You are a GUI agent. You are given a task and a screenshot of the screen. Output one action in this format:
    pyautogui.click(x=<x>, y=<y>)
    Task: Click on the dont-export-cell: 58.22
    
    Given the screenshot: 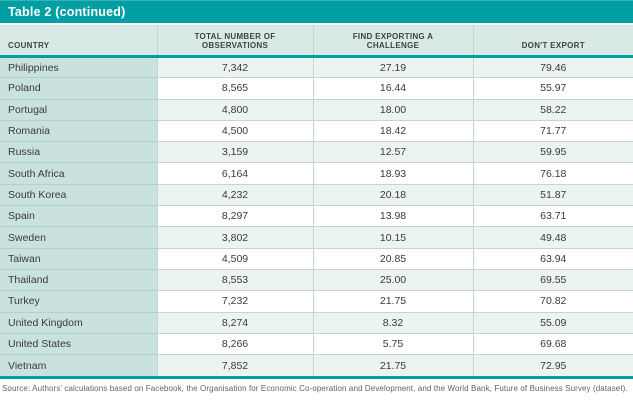 What is the action you would take?
    pyautogui.click(x=553, y=110)
    